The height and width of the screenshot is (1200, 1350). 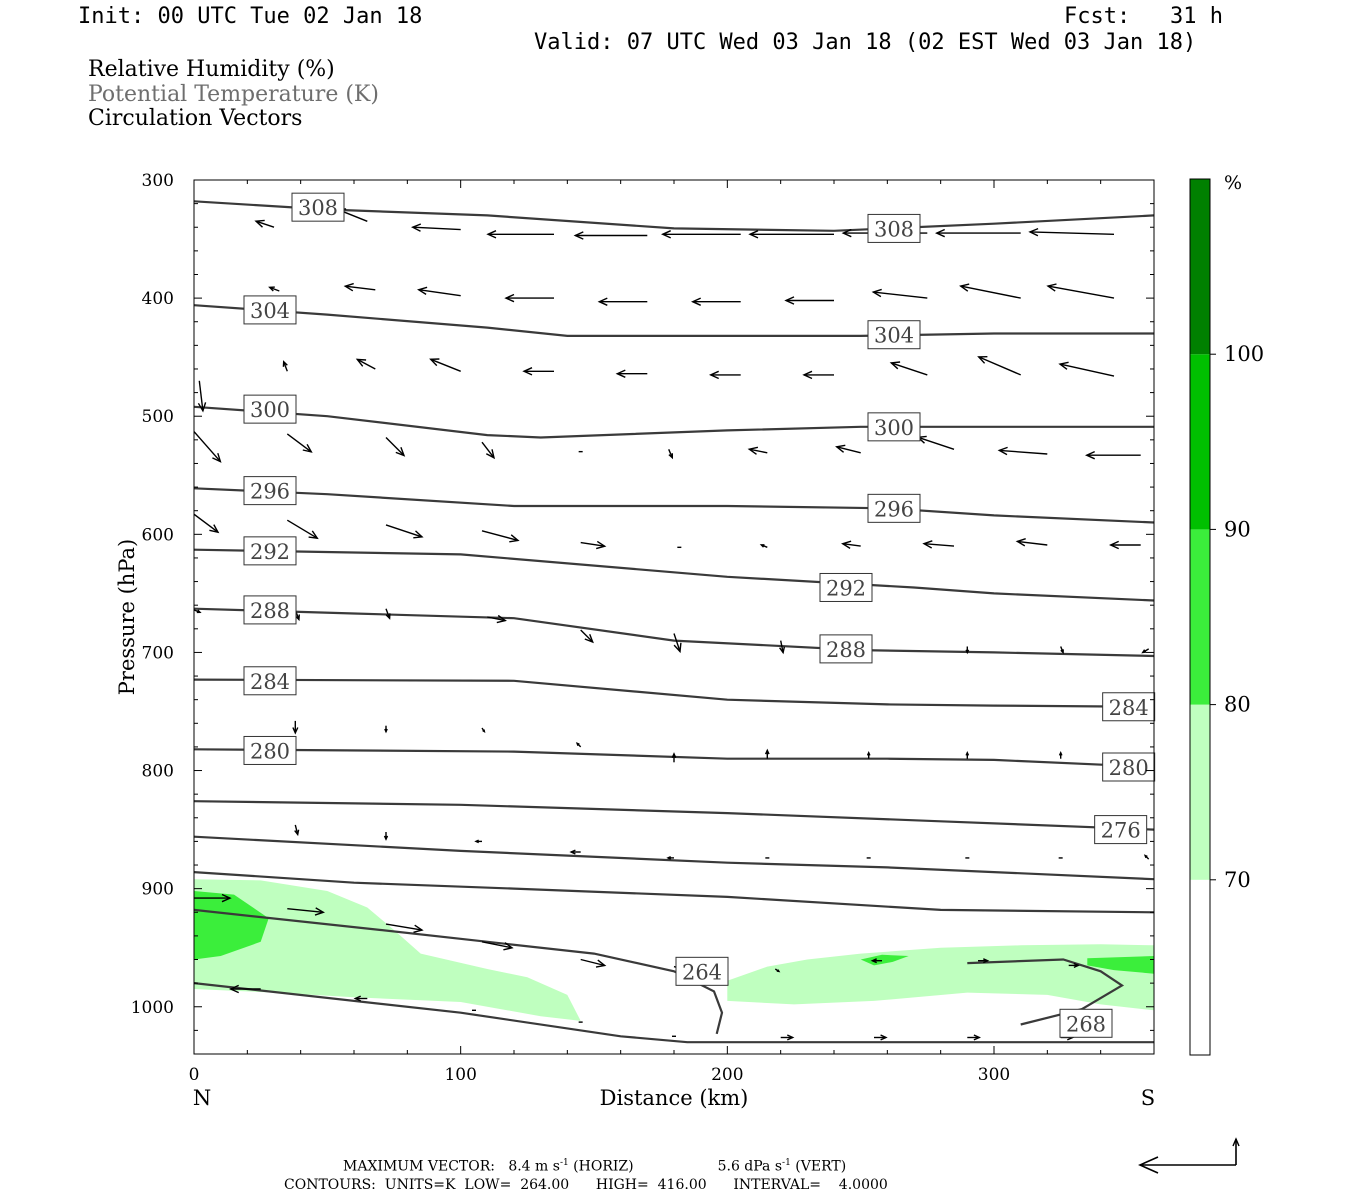 I want to click on reference-vector, so click(x=1189, y=1155).